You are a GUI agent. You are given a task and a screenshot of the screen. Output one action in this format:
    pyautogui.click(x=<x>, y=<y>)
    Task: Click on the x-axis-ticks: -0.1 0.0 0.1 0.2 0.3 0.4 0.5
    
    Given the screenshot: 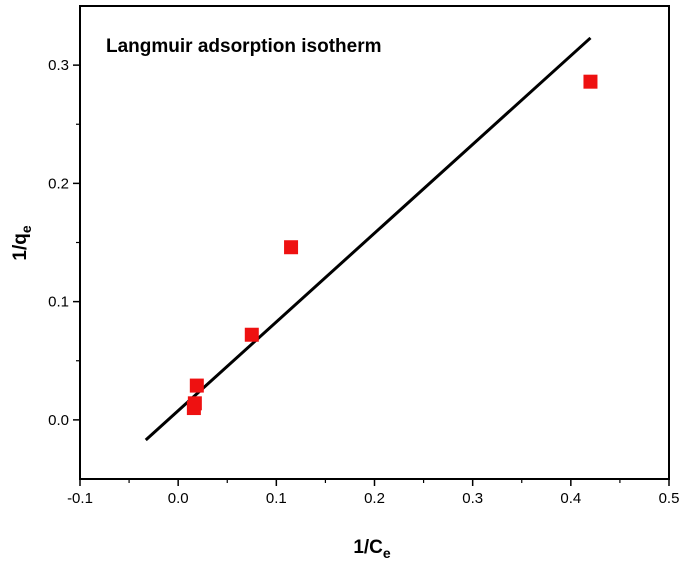 What is the action you would take?
    pyautogui.click(x=373, y=493)
    